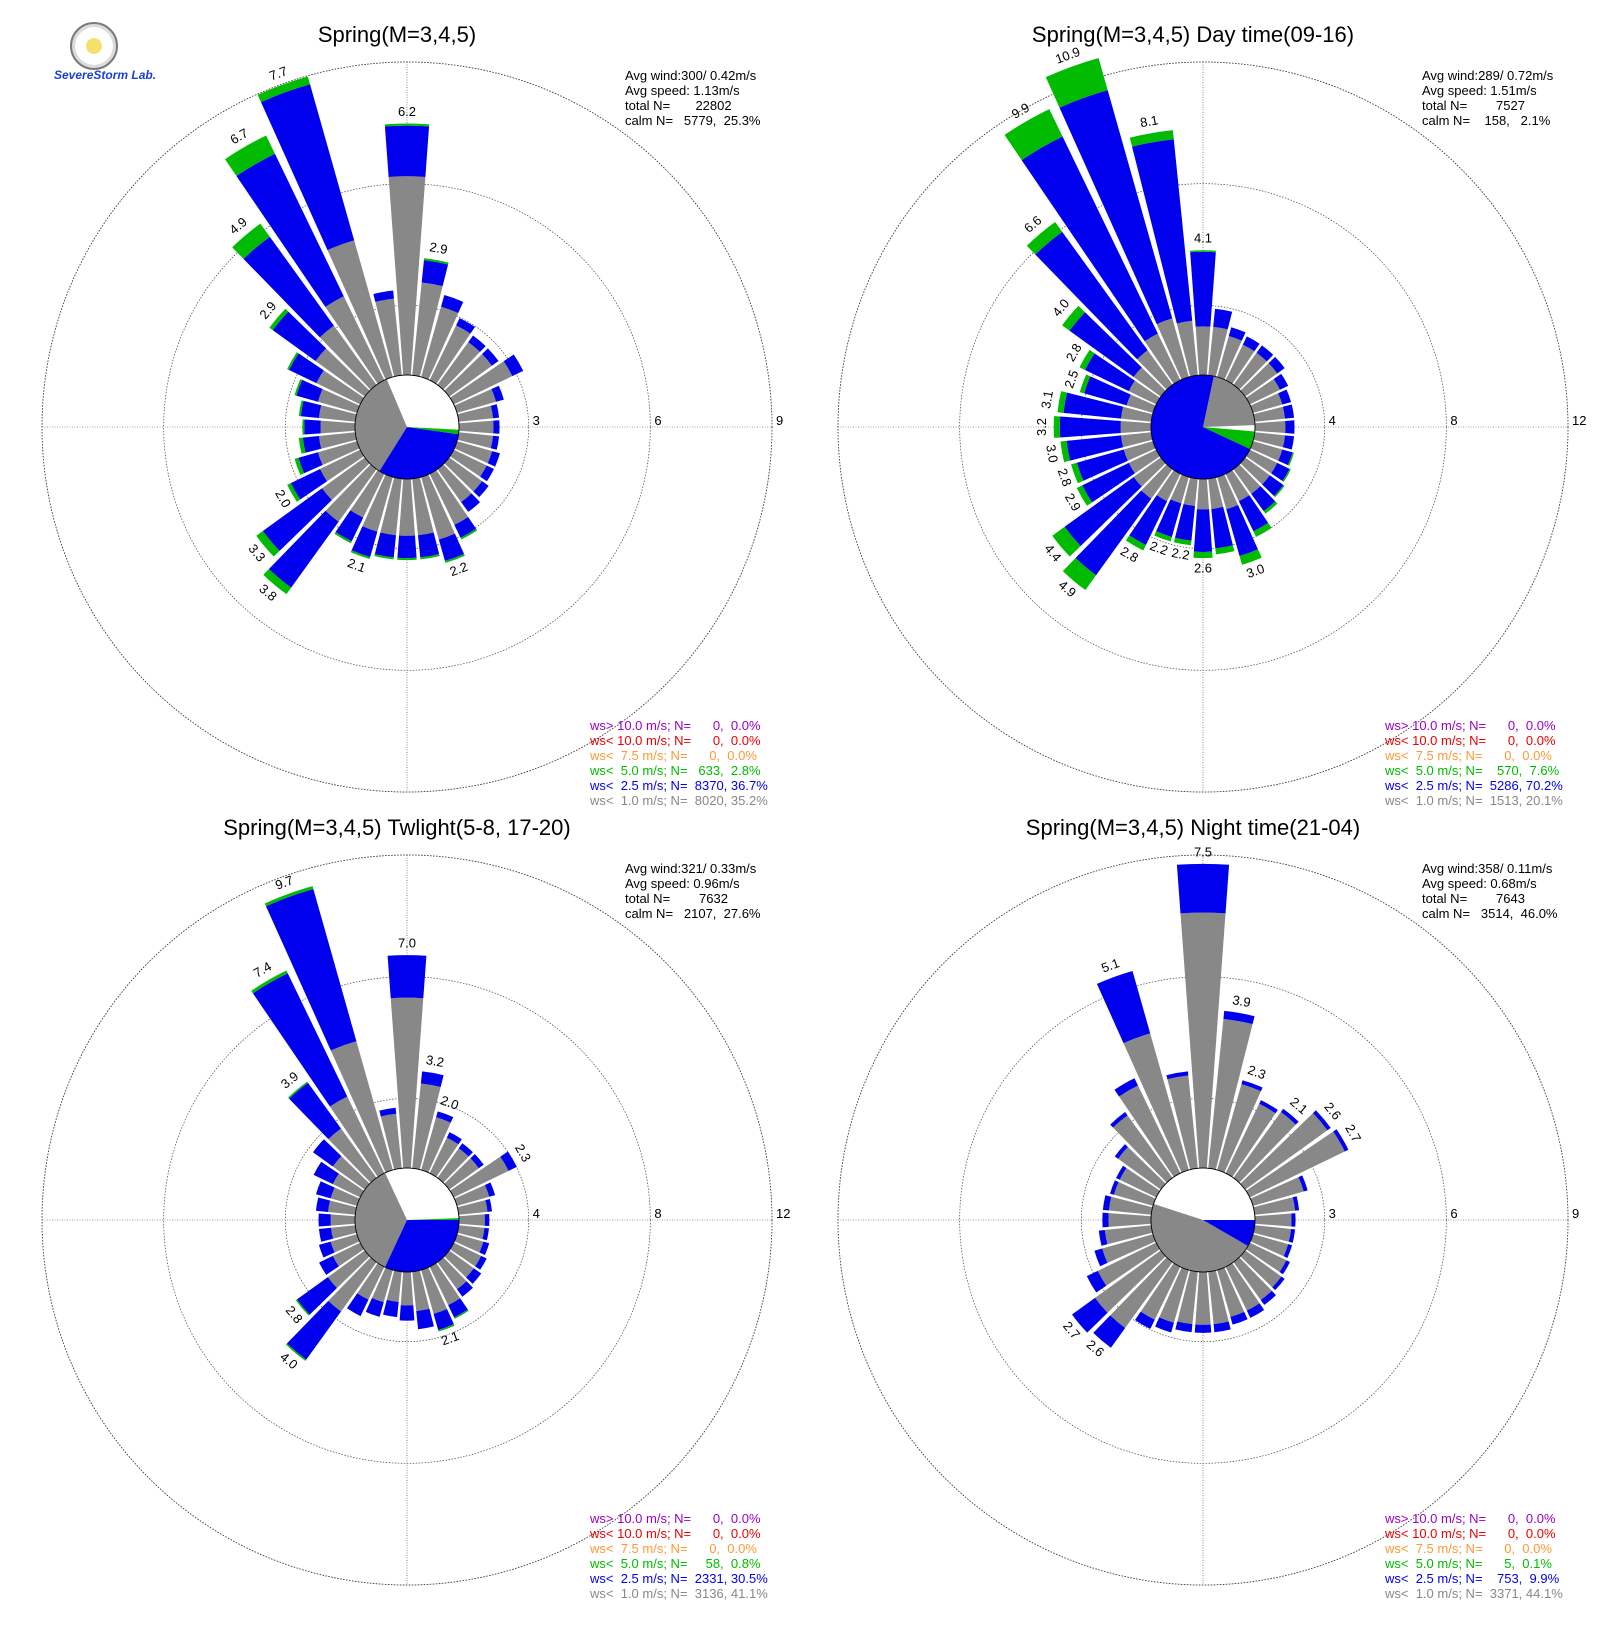 The height and width of the screenshot is (1640, 1620). I want to click on university-seal-icon, so click(94, 46).